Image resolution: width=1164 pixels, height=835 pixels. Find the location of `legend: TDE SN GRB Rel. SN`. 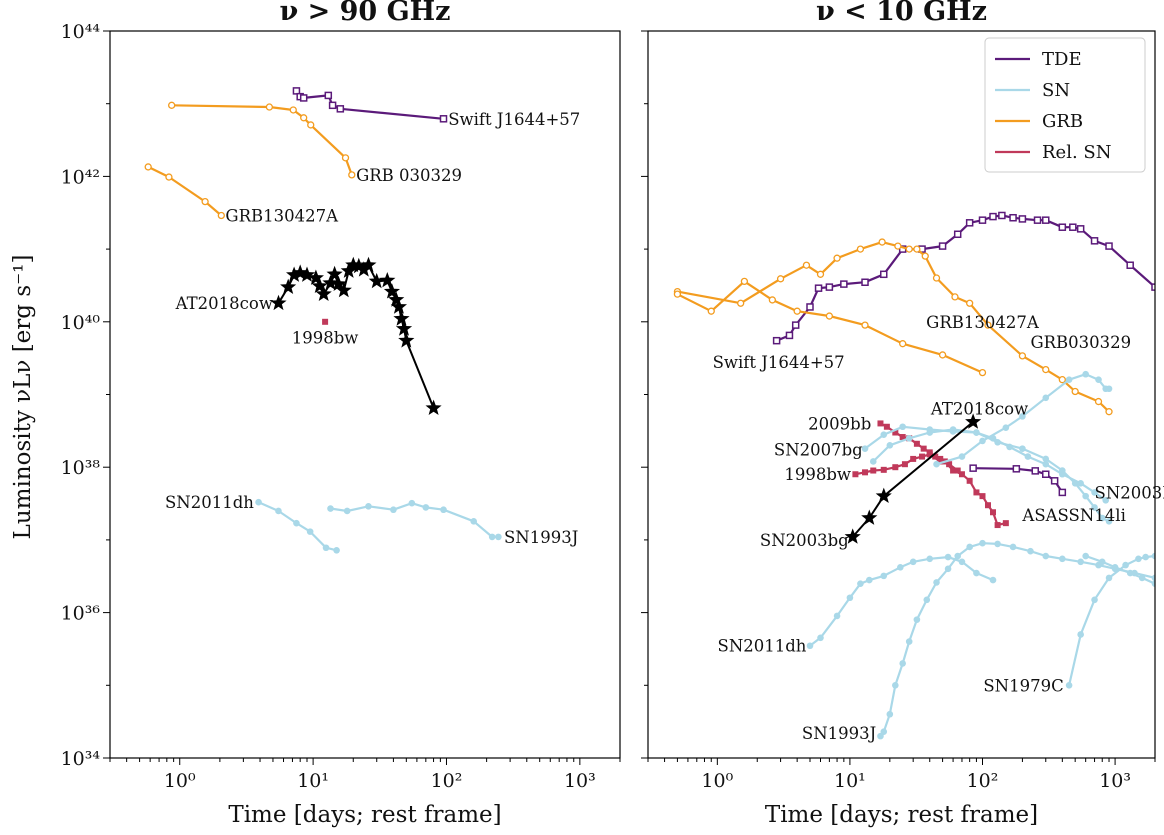

legend: TDE SN GRB Rel. SN is located at coordinates (1065, 105).